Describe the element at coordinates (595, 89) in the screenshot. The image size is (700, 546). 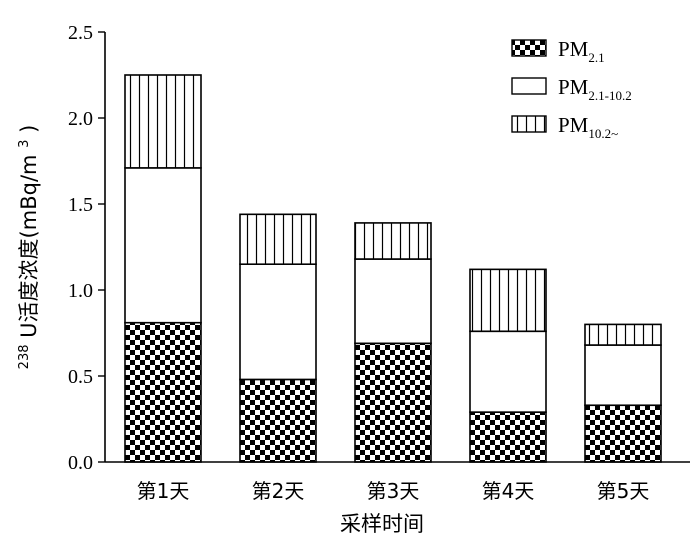
I see `legend-label: PM2.1-10.2` at that location.